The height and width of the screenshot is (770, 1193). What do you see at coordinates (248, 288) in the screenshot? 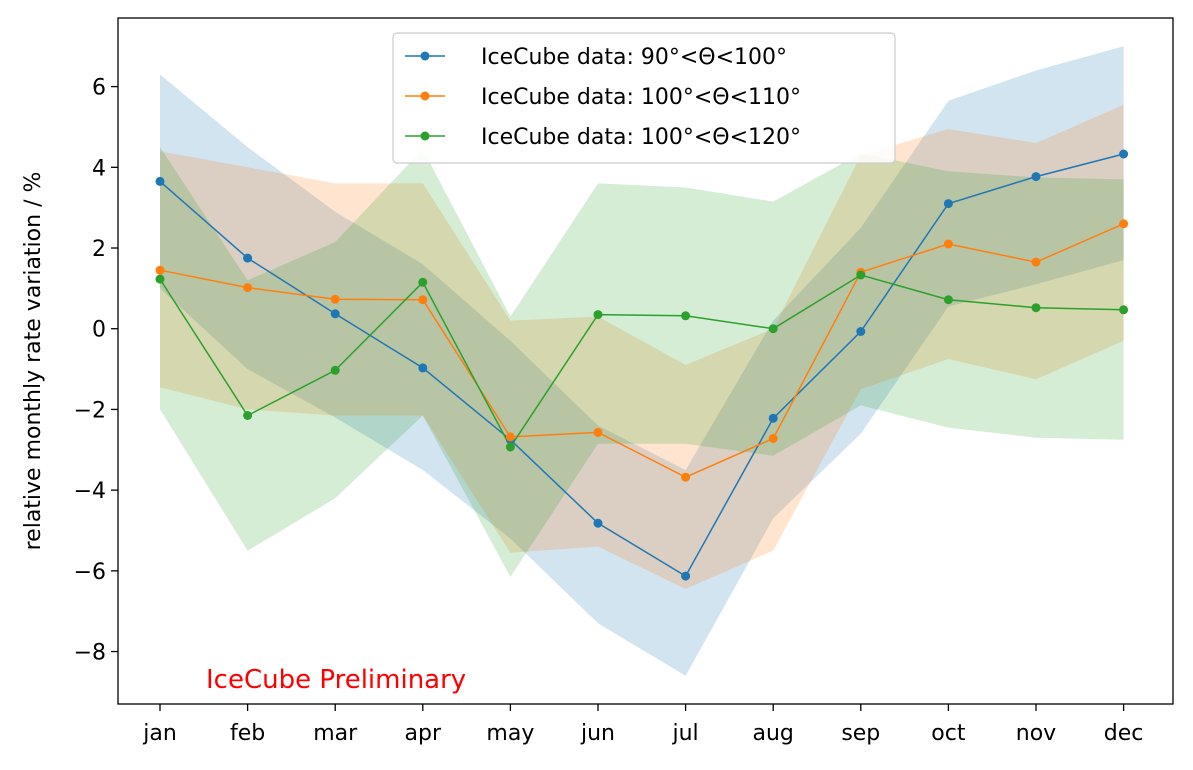
I see `point-series-2-feb` at bounding box center [248, 288].